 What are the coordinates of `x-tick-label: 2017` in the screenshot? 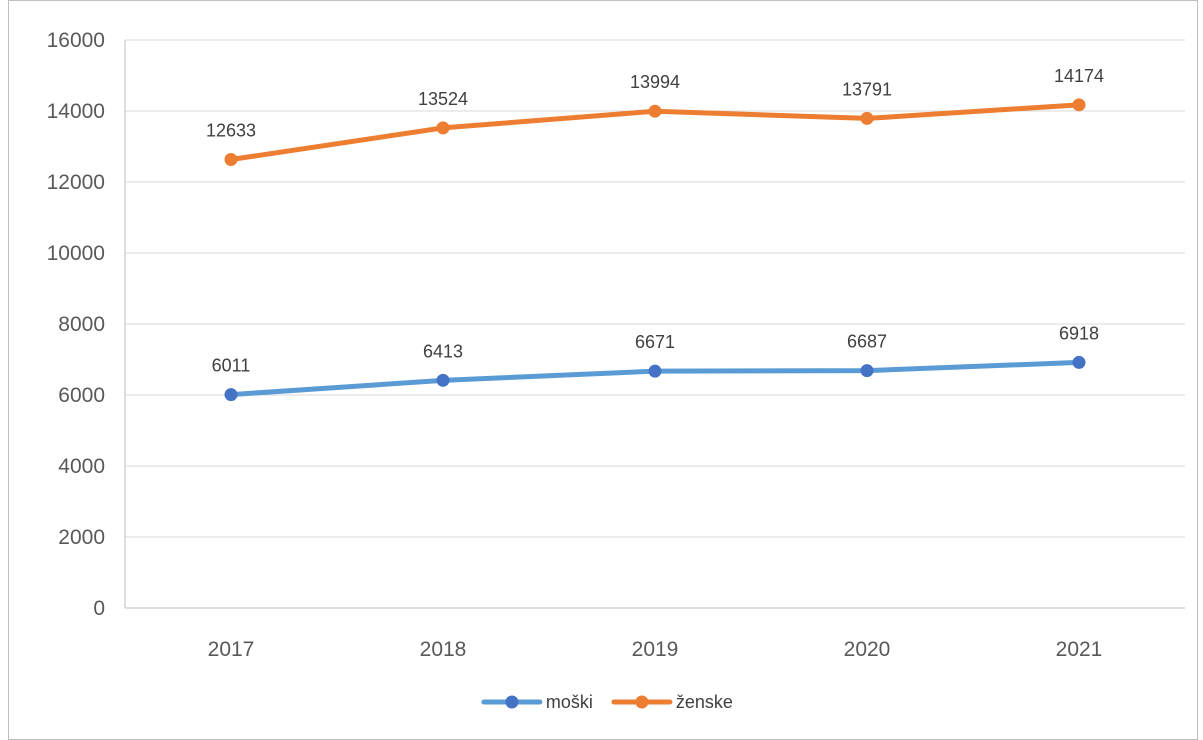 It's located at (231, 649).